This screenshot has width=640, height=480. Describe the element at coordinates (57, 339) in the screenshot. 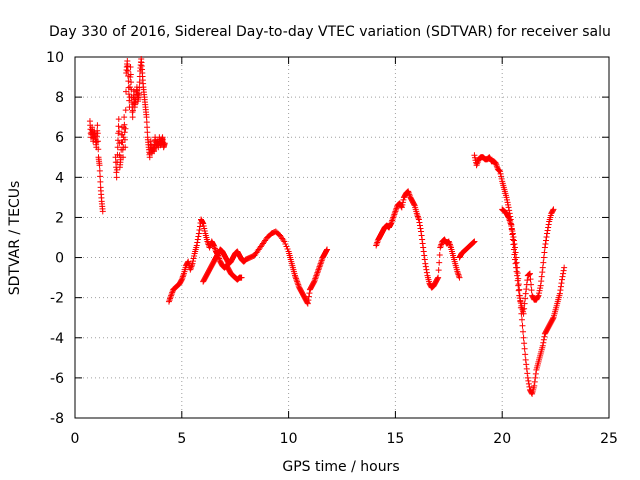

I see `y-tick-label: -4` at that location.